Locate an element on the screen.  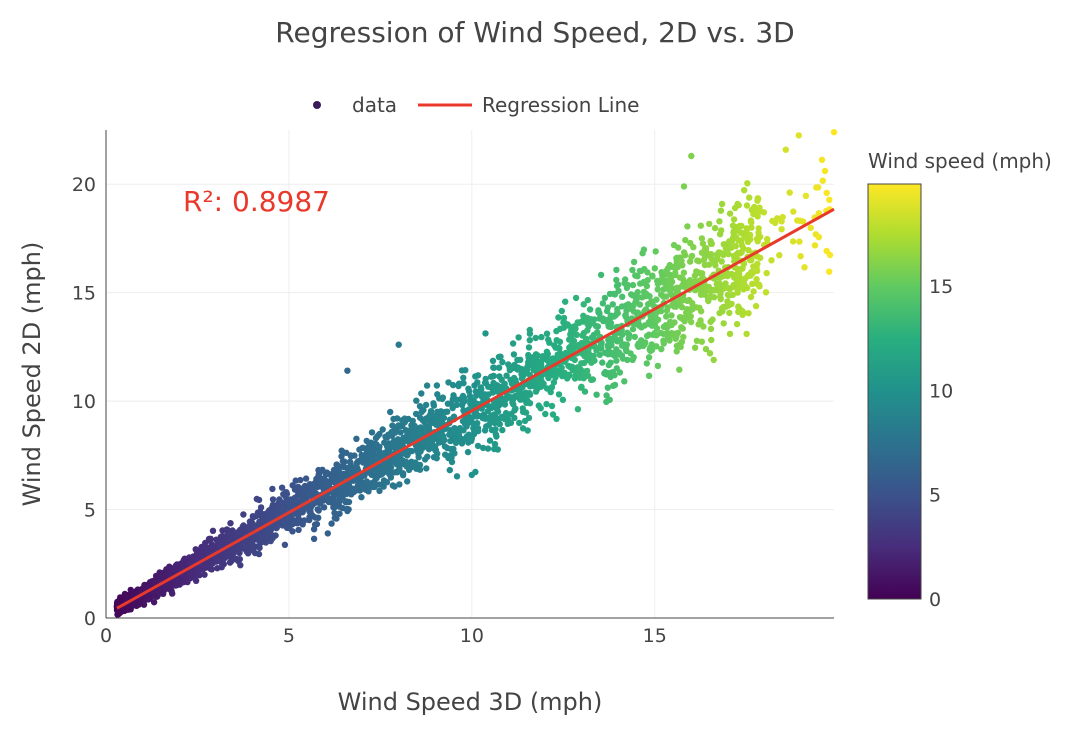
colorbar-title: Wind speed (mph) is located at coordinates (960, 161).